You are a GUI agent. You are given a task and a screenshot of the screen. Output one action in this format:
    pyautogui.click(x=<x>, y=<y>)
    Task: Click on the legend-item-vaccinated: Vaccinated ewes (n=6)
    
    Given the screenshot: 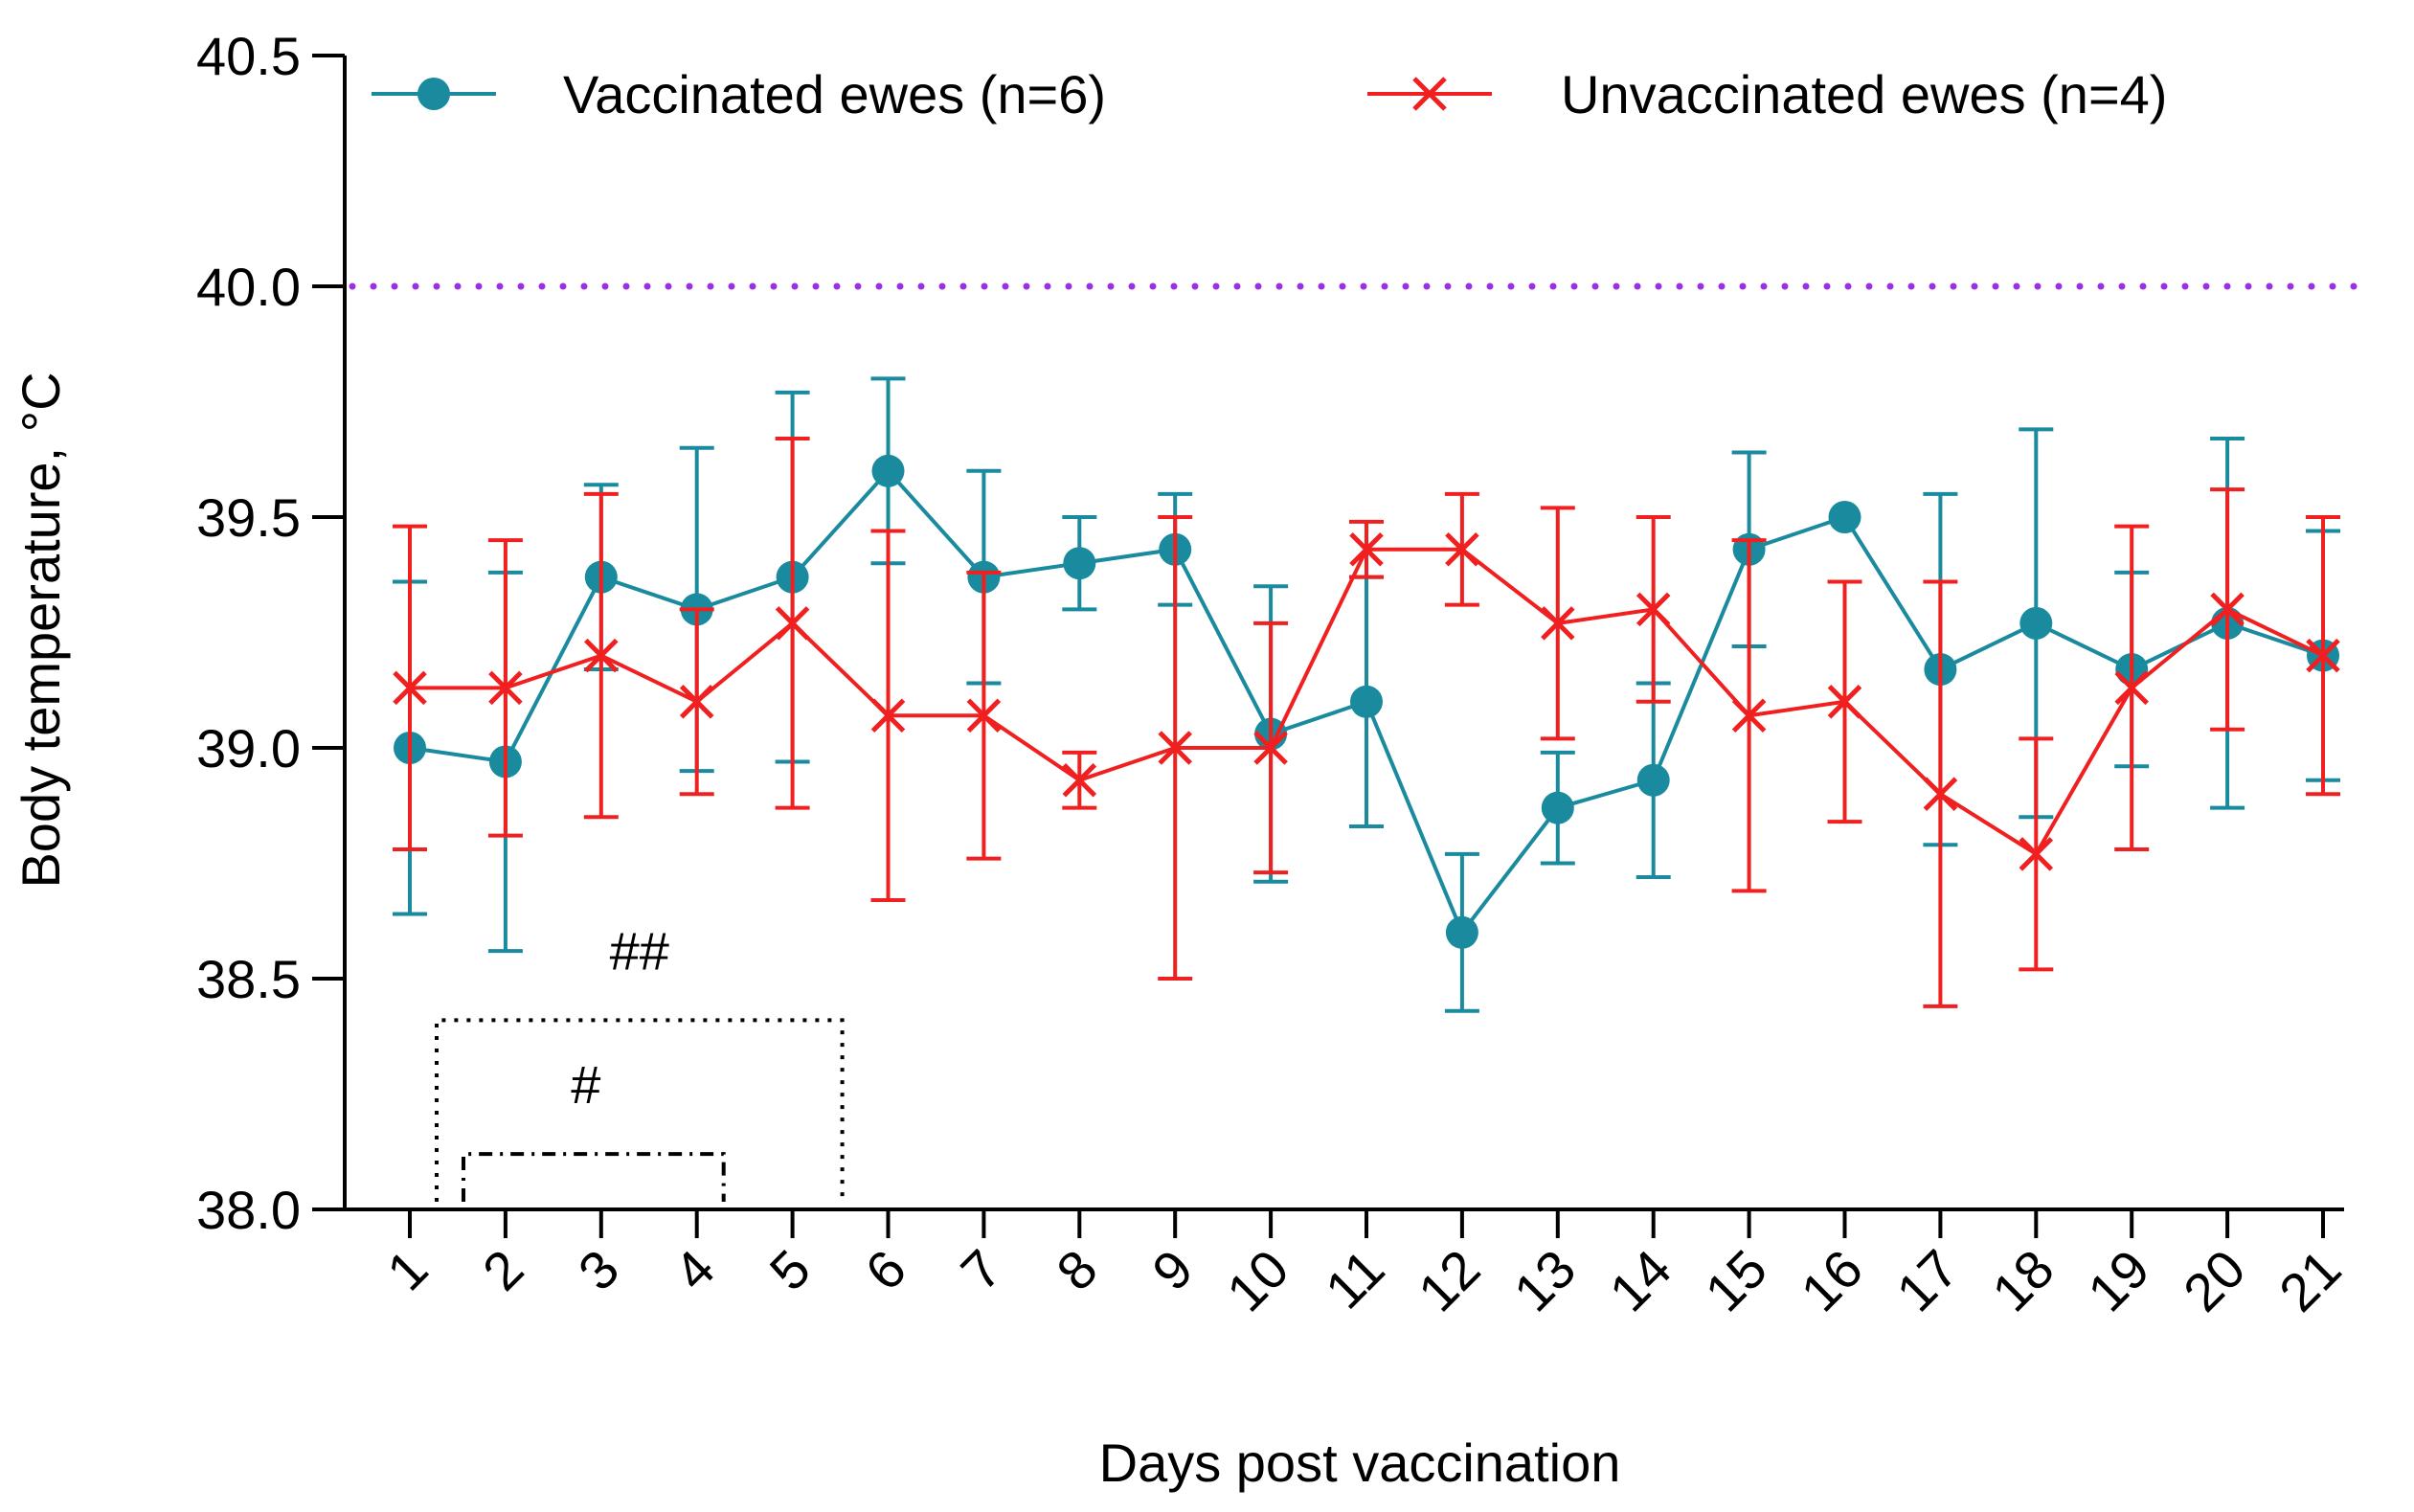 What is the action you would take?
    pyautogui.click(x=739, y=94)
    